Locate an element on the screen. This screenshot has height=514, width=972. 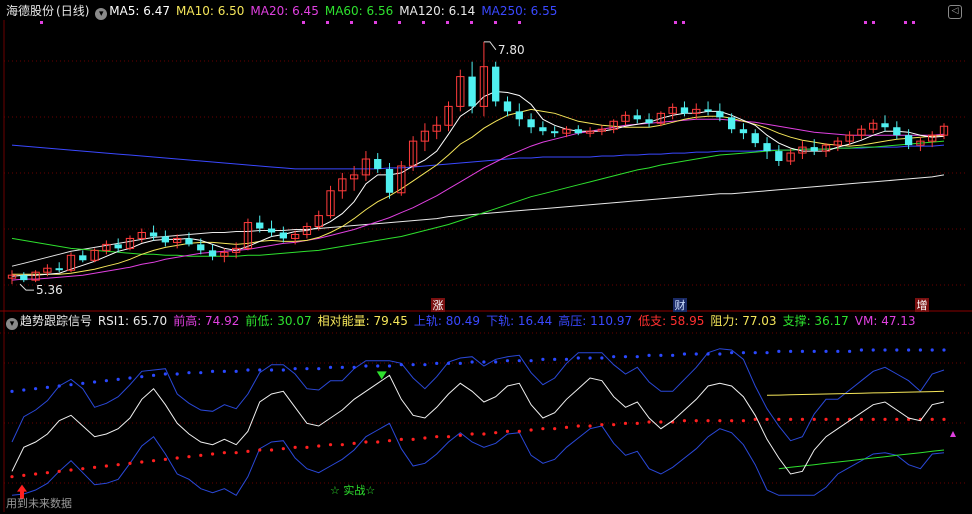
low-pointer is located at coordinates (26, 287).